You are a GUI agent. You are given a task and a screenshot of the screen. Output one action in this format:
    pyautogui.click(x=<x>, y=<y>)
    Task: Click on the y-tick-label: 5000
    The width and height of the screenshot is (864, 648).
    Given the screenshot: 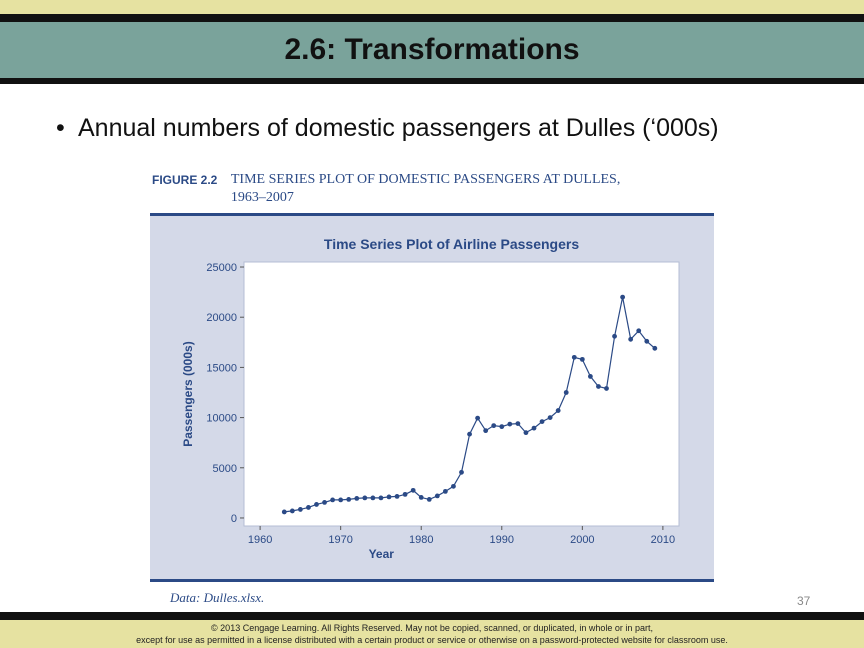 What is the action you would take?
    pyautogui.click(x=225, y=469)
    